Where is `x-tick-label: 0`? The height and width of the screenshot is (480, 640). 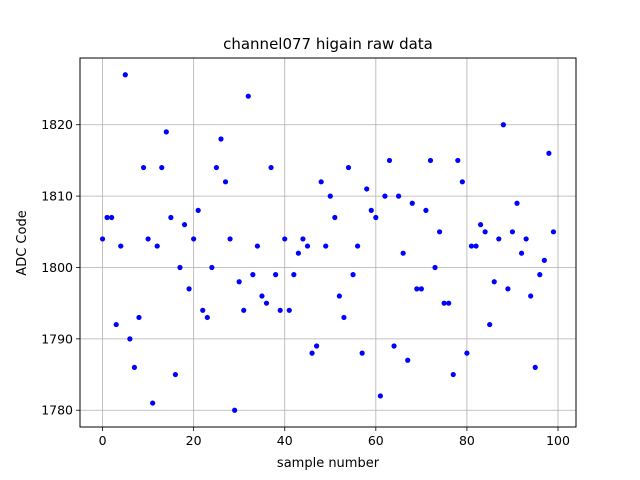 x-tick-label: 0 is located at coordinates (103, 440).